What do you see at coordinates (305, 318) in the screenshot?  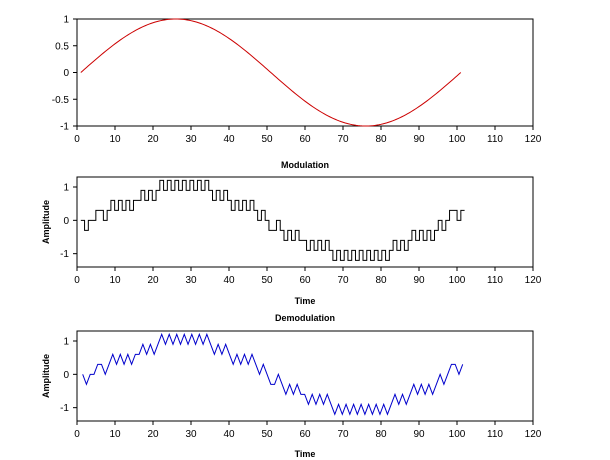 I see `chart-title: Demodulation` at bounding box center [305, 318].